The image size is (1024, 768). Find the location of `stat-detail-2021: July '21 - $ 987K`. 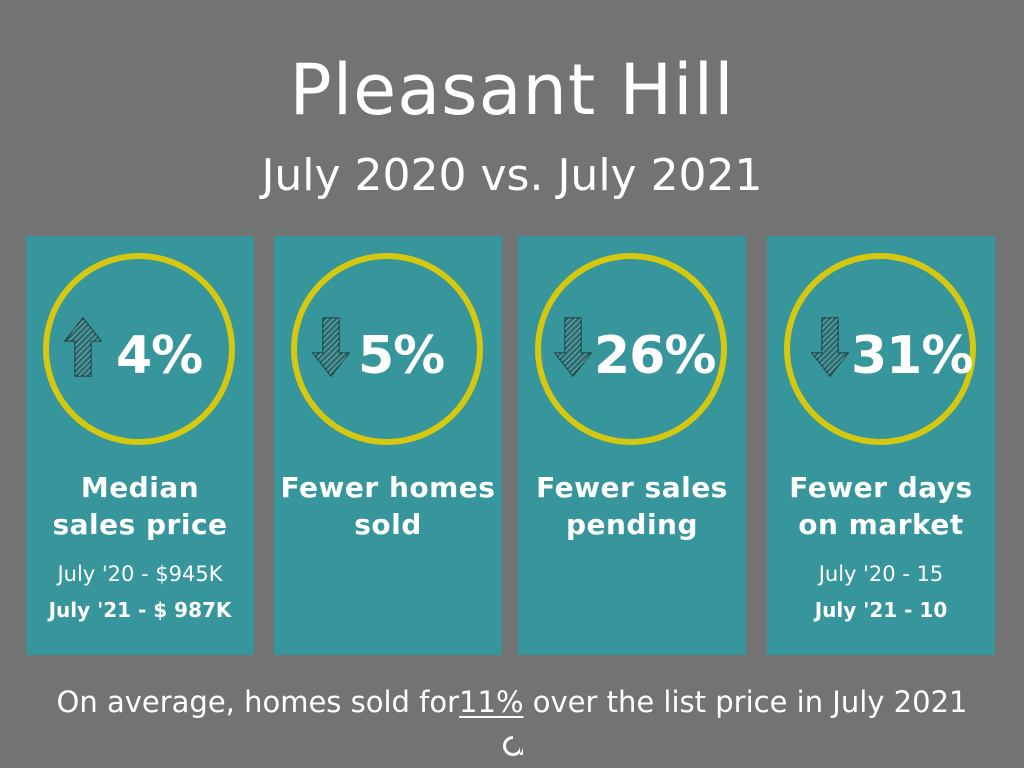

stat-detail-2021: July '21 - $ 987K is located at coordinates (140, 610).